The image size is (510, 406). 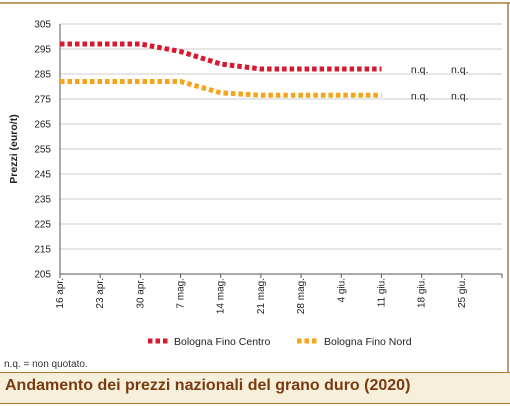 What do you see at coordinates (42, 150) in the screenshot?
I see `y-tick-label: 255` at bounding box center [42, 150].